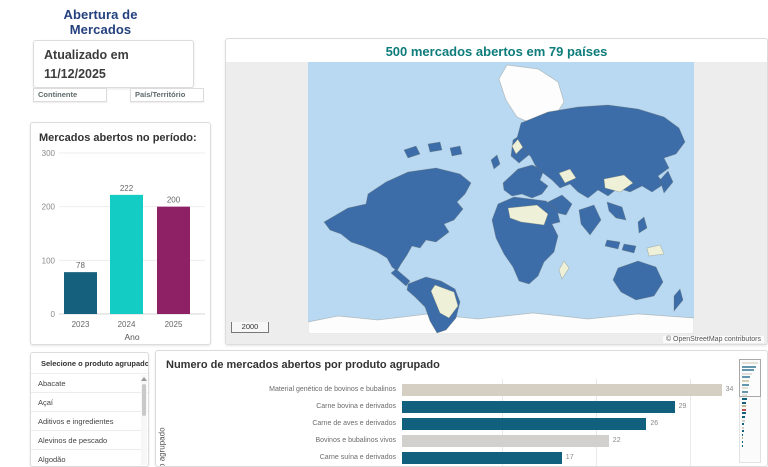 This screenshot has width=768, height=467. Describe the element at coordinates (174, 200) in the screenshot. I see `svg-text: 200` at that location.